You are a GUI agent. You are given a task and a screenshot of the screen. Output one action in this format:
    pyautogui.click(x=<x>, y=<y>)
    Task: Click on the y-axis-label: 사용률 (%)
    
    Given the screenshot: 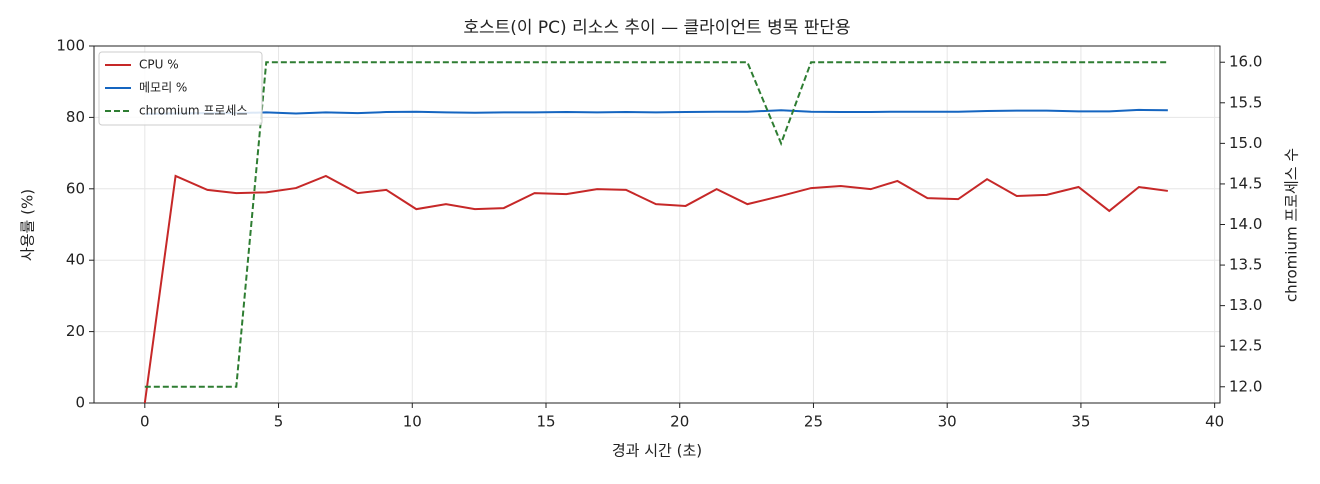 What is the action you would take?
    pyautogui.click(x=28, y=225)
    